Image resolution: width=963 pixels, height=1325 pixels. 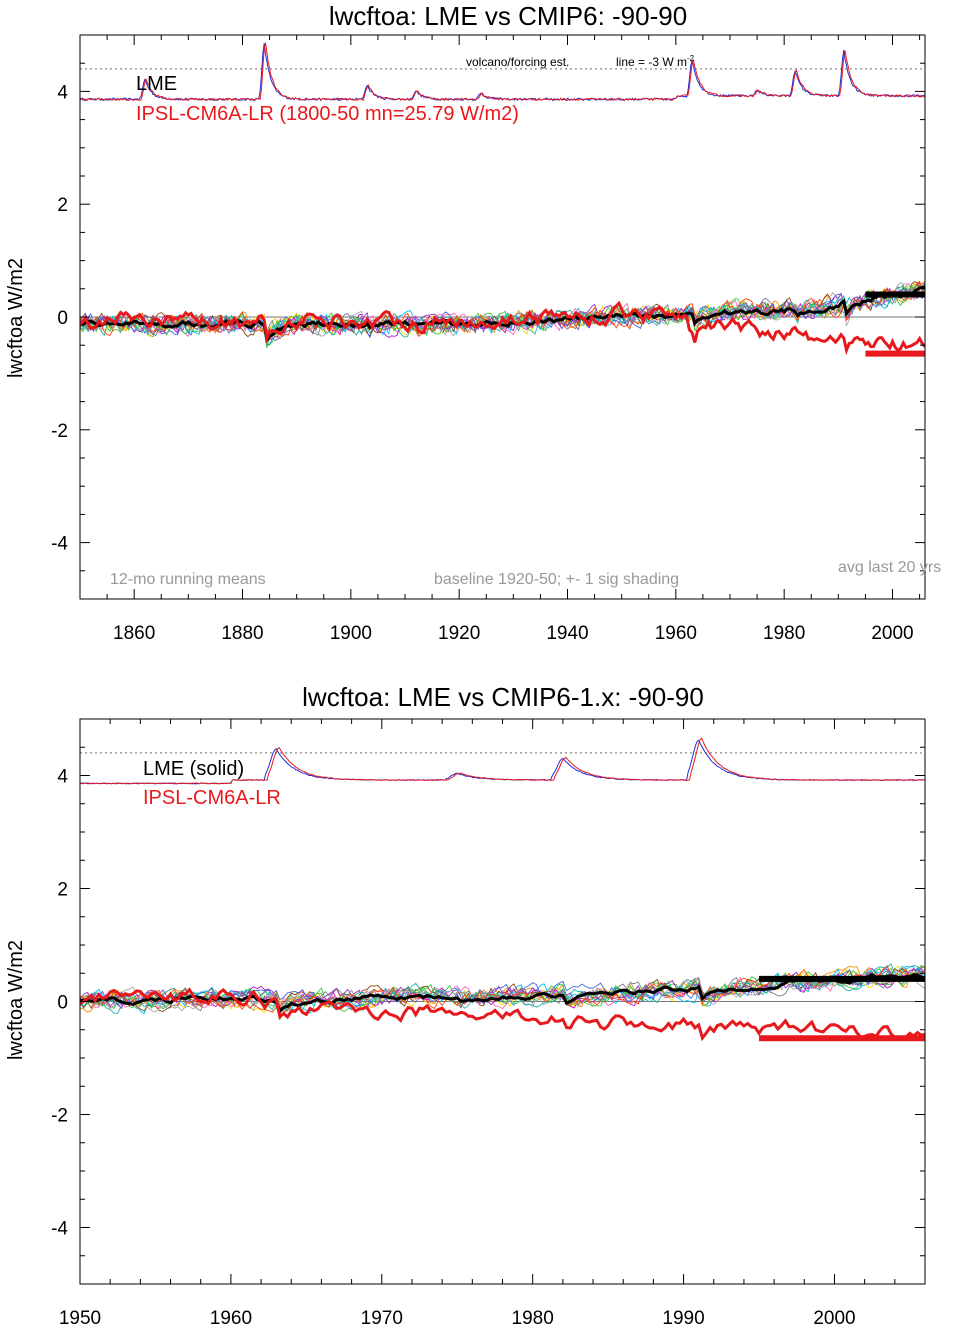 I want to click on forcing-line-blue, so click(x=502, y=72).